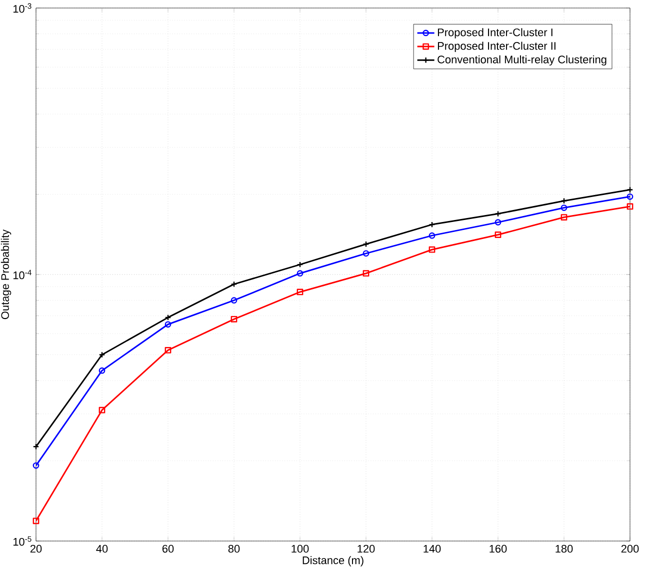 The image size is (645, 586). I want to click on x-tick-label: 60, so click(168, 548).